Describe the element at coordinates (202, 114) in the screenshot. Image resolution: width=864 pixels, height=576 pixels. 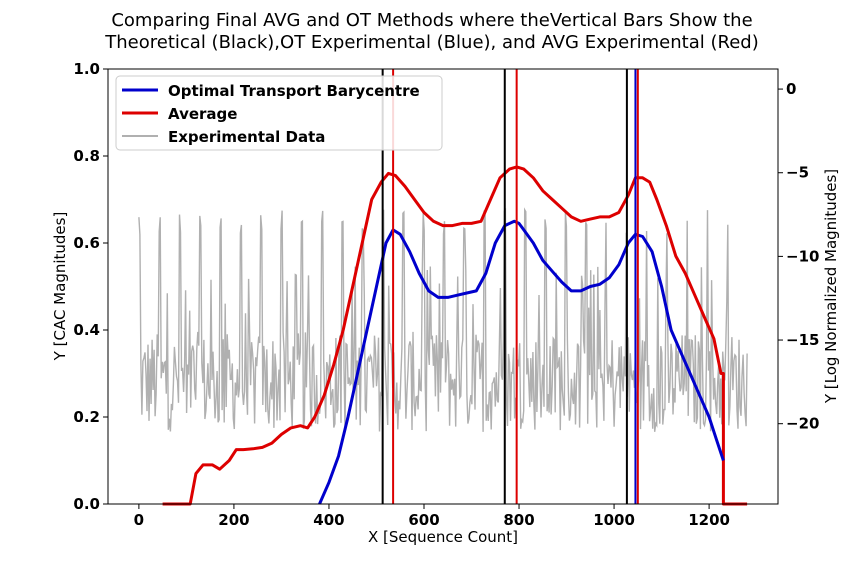
I see `legend-label-average: Average` at that location.